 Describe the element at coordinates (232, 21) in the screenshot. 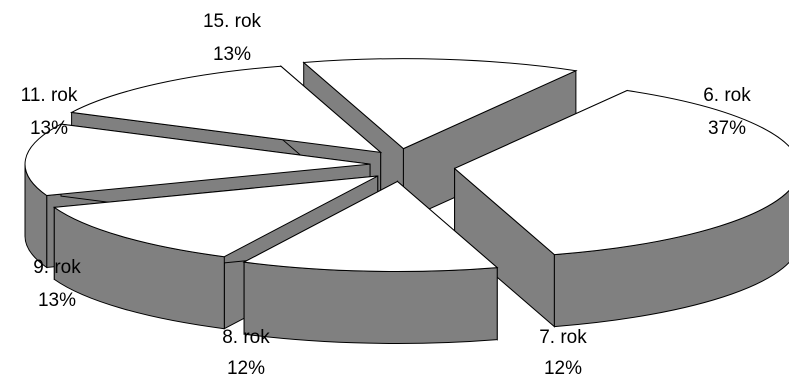

I see `slice-label-15-rok: 15. rok` at that location.